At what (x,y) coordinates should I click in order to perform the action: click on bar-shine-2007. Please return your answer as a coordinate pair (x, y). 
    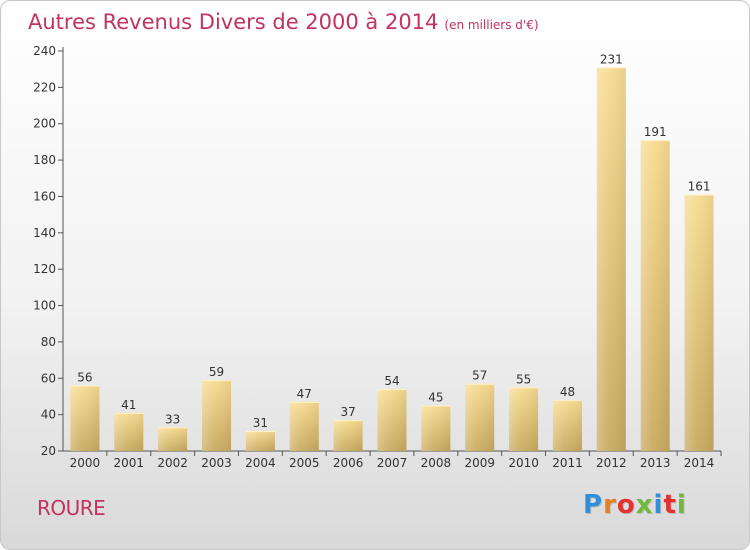
    Looking at the image, I should click on (392, 420).